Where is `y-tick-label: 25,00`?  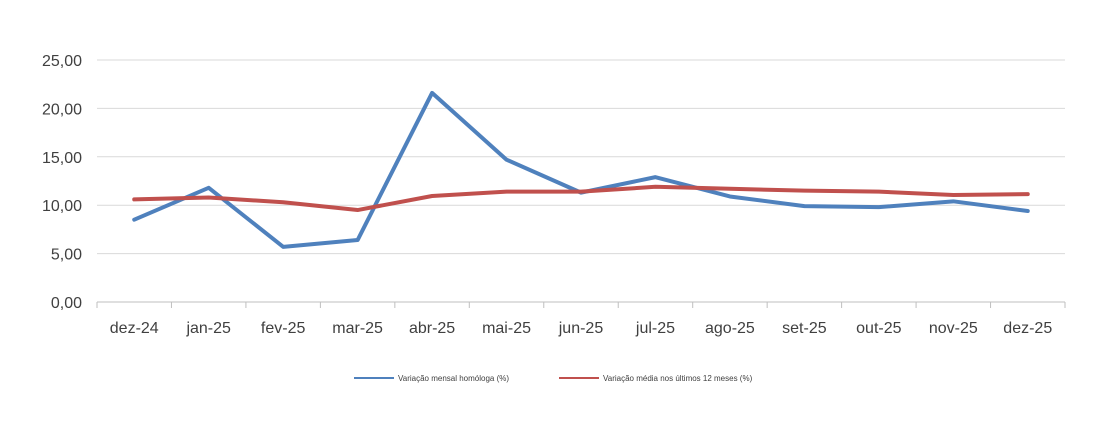 y-tick-label: 25,00 is located at coordinates (62, 61).